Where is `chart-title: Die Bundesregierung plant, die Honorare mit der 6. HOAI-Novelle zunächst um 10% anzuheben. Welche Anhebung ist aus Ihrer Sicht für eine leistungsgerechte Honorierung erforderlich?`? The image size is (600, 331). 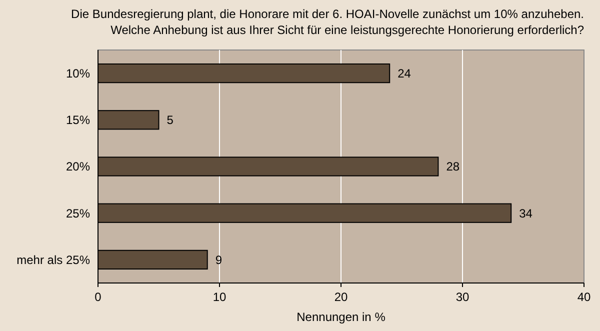
chart-title: Die Bundesregierung plant, die Honorare mit der 6. HOAI-Novelle zunächst um 10% anzuheben. Welche Anhebung ist aus Ihrer Sicht für eine leistungsgerechte Honorierung erforderlich? is located at coordinates (327, 22).